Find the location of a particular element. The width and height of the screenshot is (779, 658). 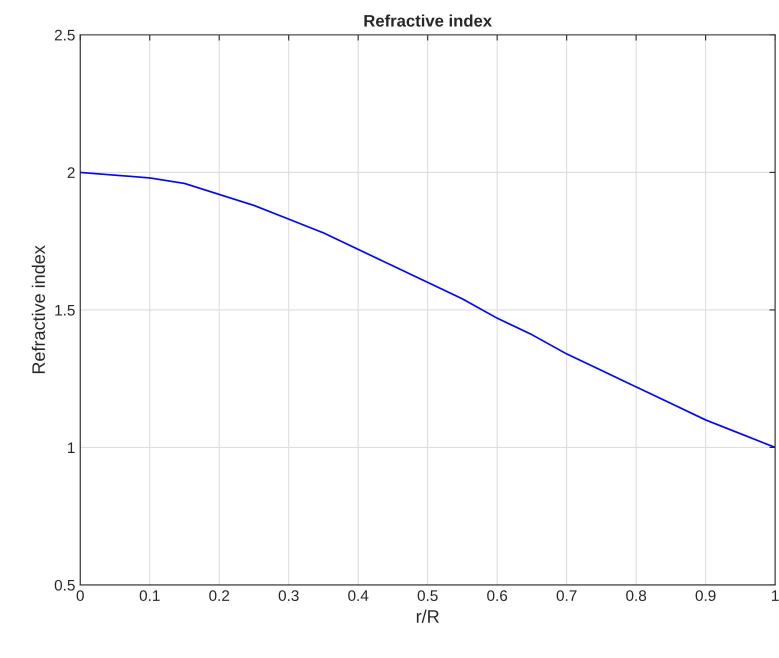

x-tick-label: 0.4 is located at coordinates (358, 596).